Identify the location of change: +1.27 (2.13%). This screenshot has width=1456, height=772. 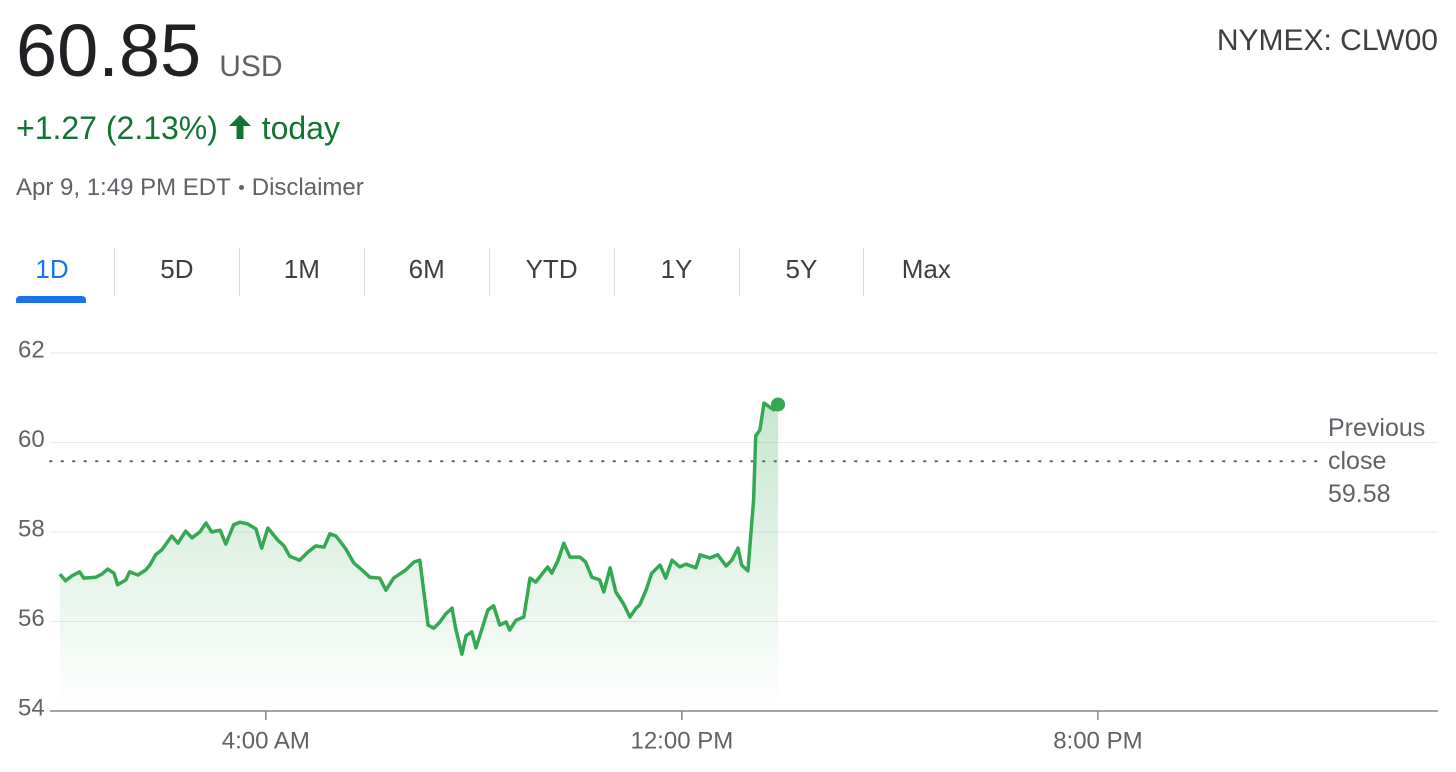
(117, 128).